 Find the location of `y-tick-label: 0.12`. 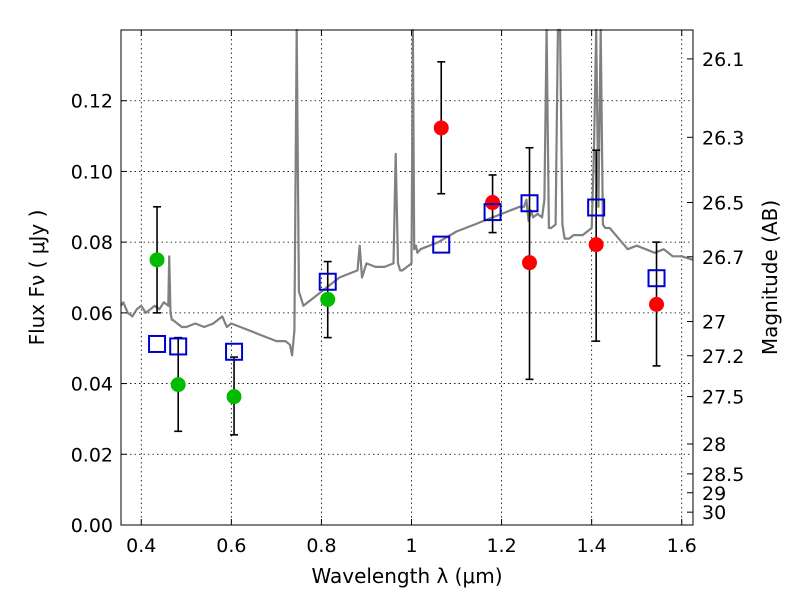

y-tick-label: 0.12 is located at coordinates (92, 102).